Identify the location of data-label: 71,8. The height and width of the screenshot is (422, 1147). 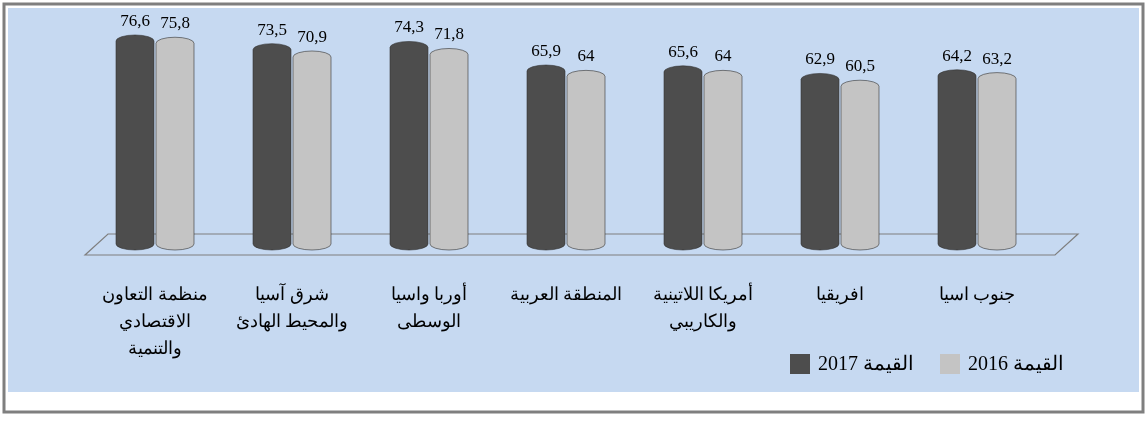
(449, 34).